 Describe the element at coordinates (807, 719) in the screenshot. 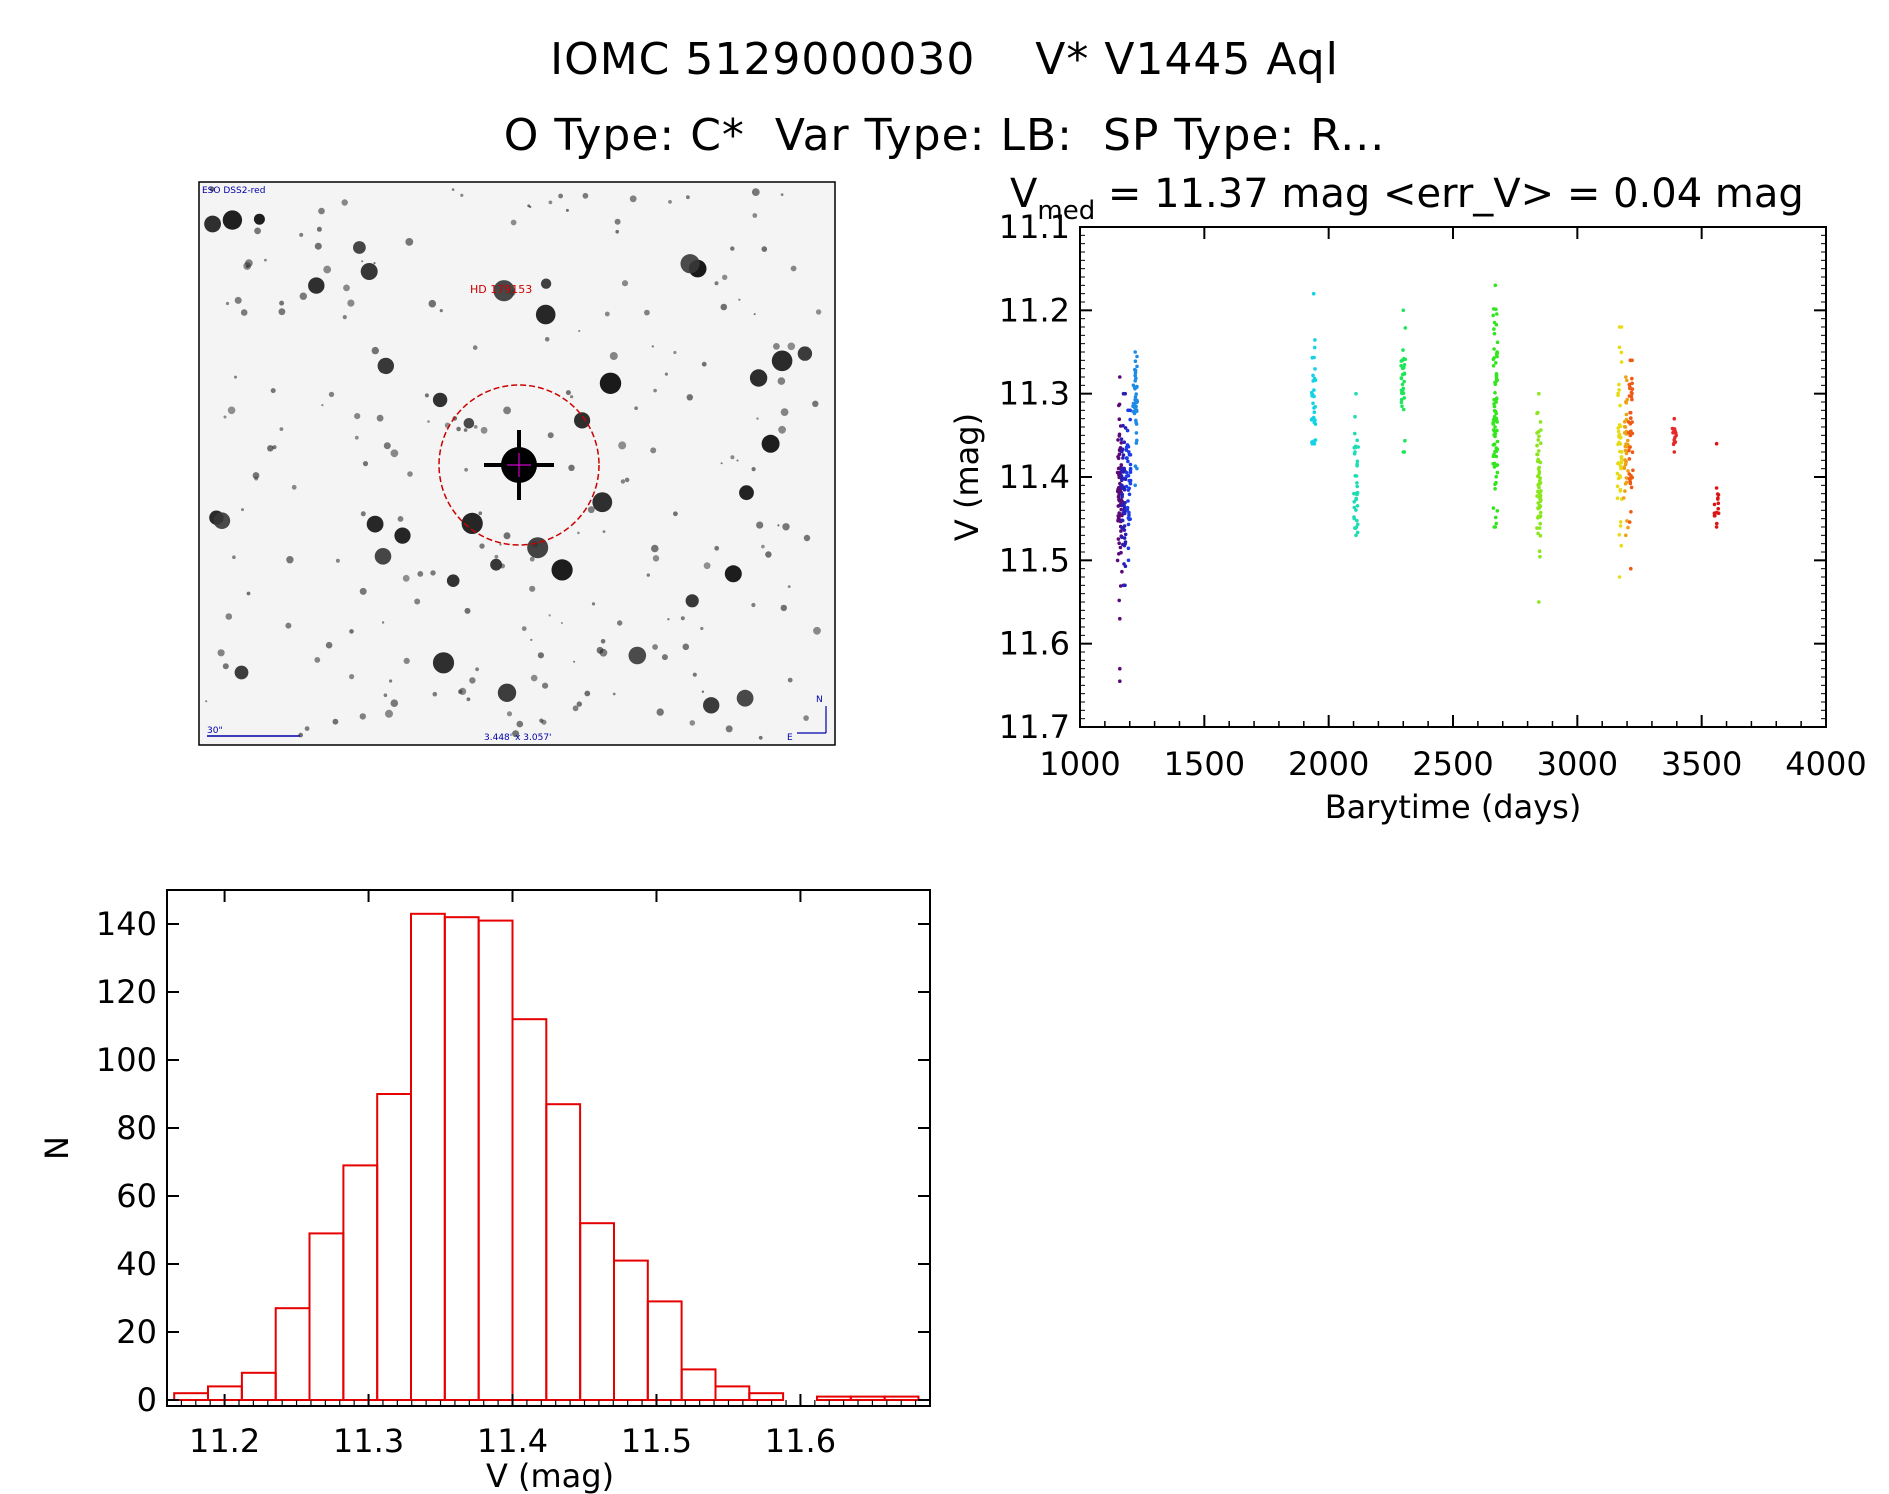

I see `compass: N E` at that location.